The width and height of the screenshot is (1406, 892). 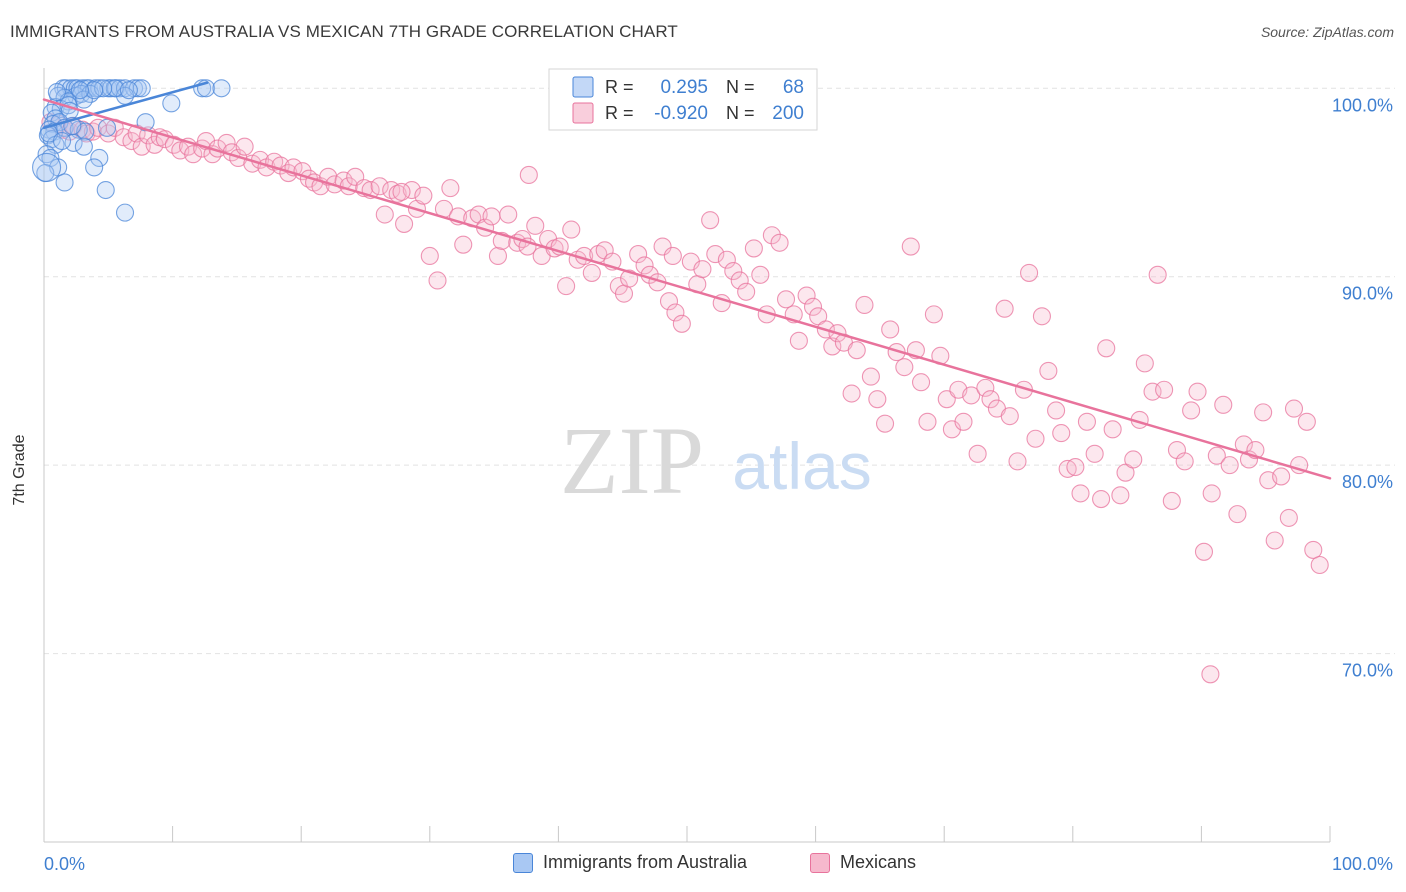 I want to click on legend-frame, so click(x=683, y=99).